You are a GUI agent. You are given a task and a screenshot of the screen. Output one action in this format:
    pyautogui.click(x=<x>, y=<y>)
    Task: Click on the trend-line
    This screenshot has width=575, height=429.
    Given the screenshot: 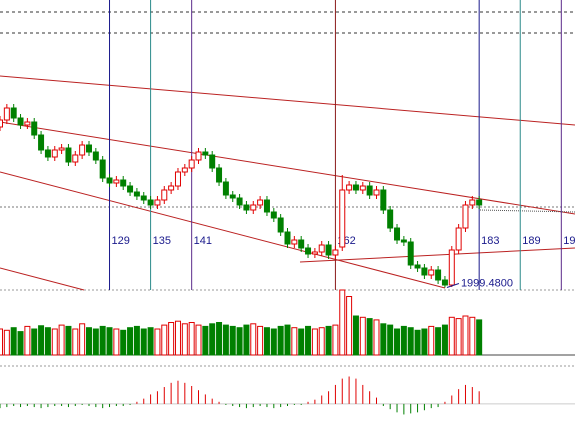 What is the action you would take?
    pyautogui.click(x=287, y=100)
    